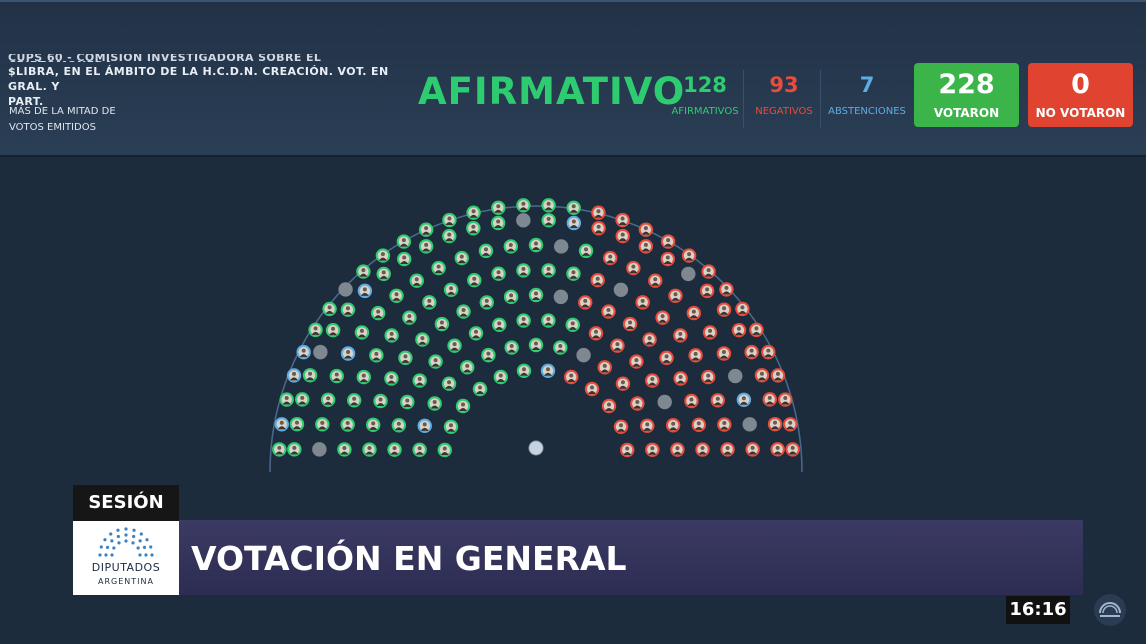 The height and width of the screenshot is (644, 1146). I want to click on affirmative-counter: 128 AFIRMATIVOS, so click(705, 96).